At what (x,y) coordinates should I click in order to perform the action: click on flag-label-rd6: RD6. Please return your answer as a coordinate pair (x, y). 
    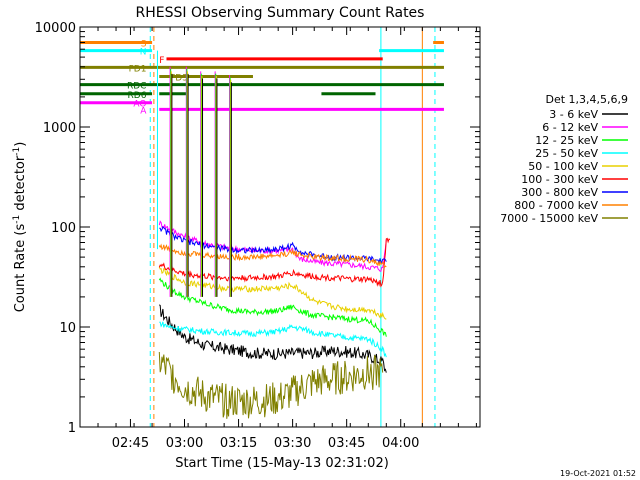
    Looking at the image, I should click on (137, 96).